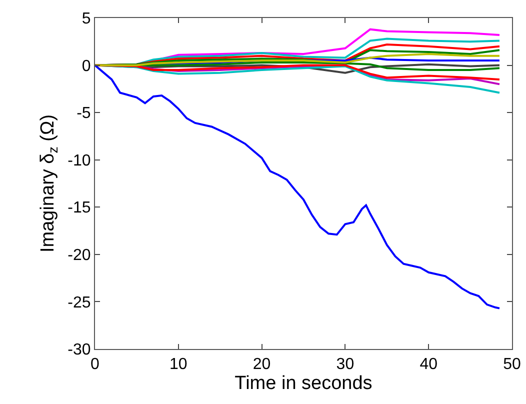 The image size is (526, 404). I want to click on x-tick-label: 10, so click(179, 365).